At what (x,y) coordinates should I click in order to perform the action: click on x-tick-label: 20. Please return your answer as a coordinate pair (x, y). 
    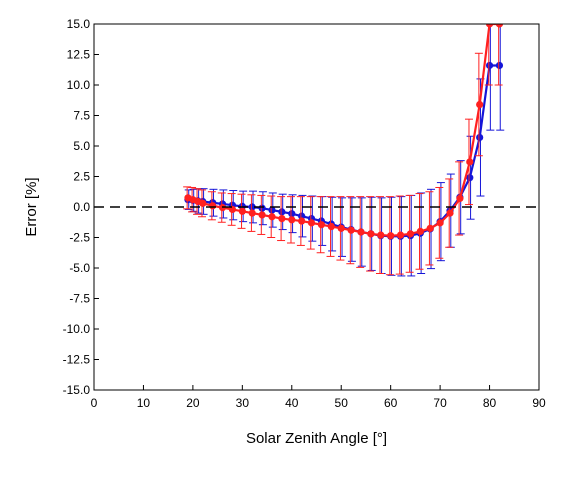
    Looking at the image, I should click on (193, 403).